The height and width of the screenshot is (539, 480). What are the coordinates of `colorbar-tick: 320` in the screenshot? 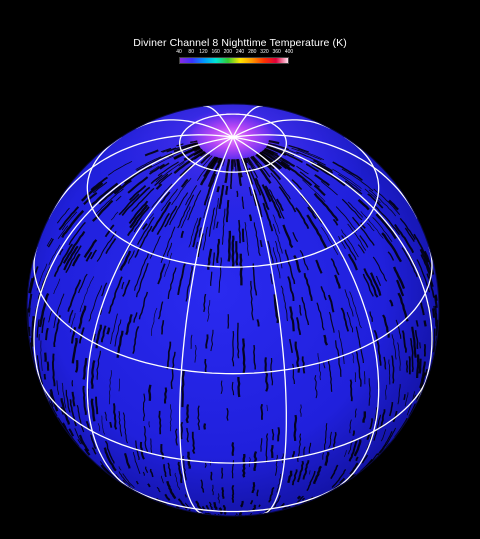 It's located at (264, 52).